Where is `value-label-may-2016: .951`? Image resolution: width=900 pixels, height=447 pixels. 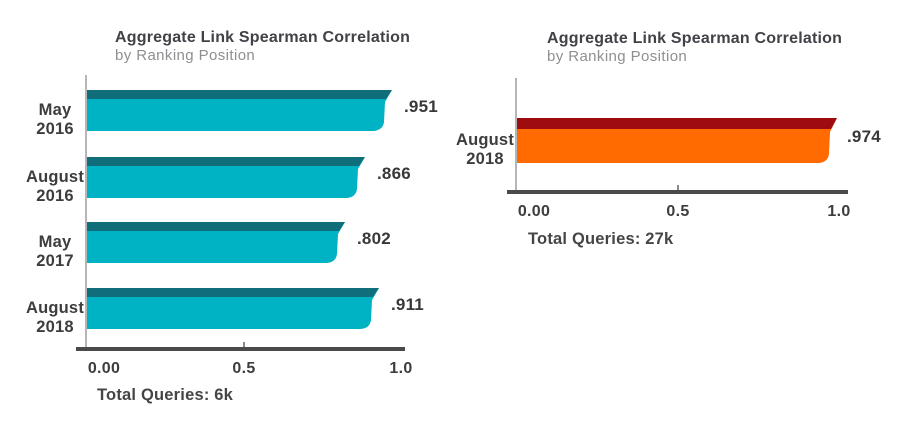 value-label-may-2016: .951 is located at coordinates (421, 106).